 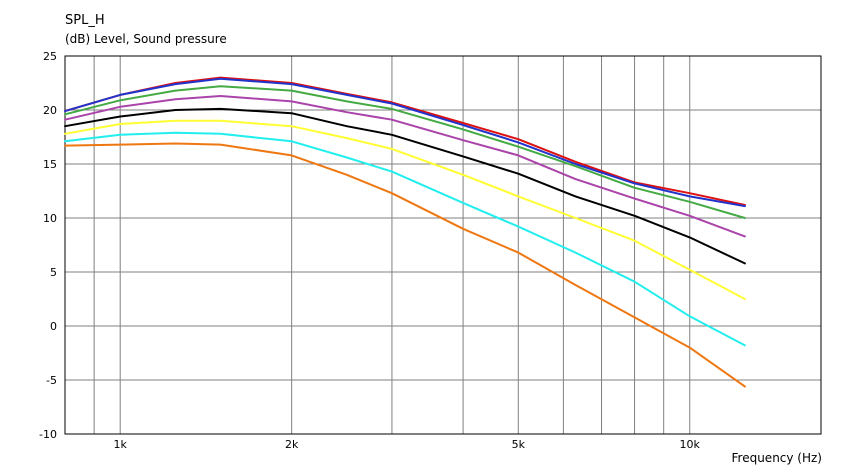 I want to click on x-tick-label: 5k, so click(x=519, y=444).